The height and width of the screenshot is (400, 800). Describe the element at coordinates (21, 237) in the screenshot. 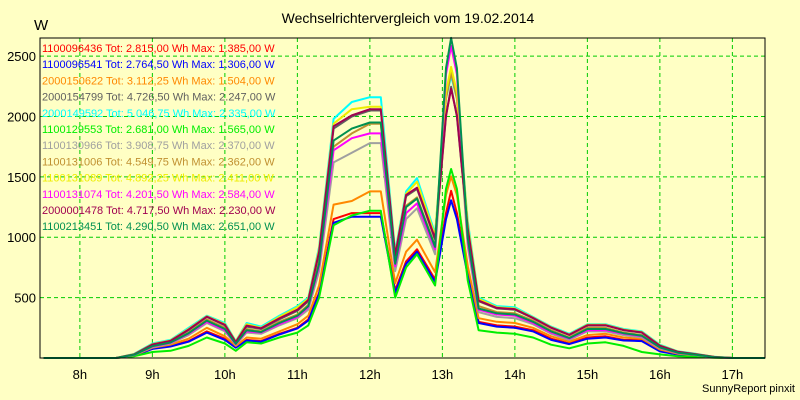

I see `y-tick-label-1: 1000` at that location.